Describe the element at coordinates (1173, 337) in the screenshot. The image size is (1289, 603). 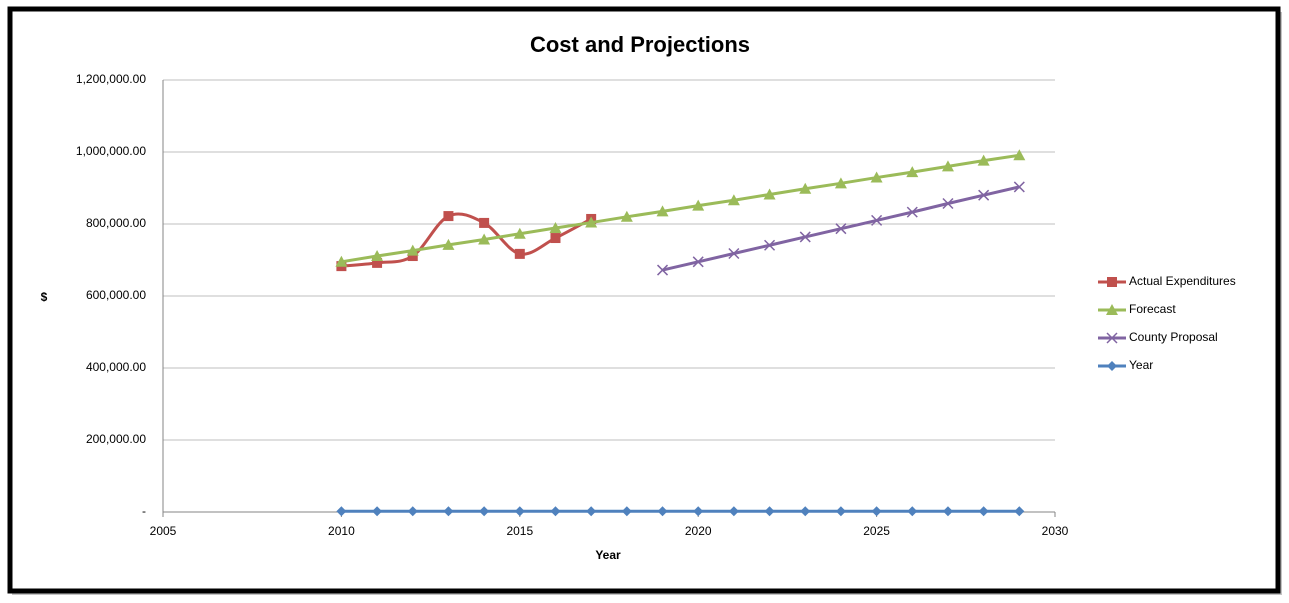
I see `legend-label: County Proposal` at that location.